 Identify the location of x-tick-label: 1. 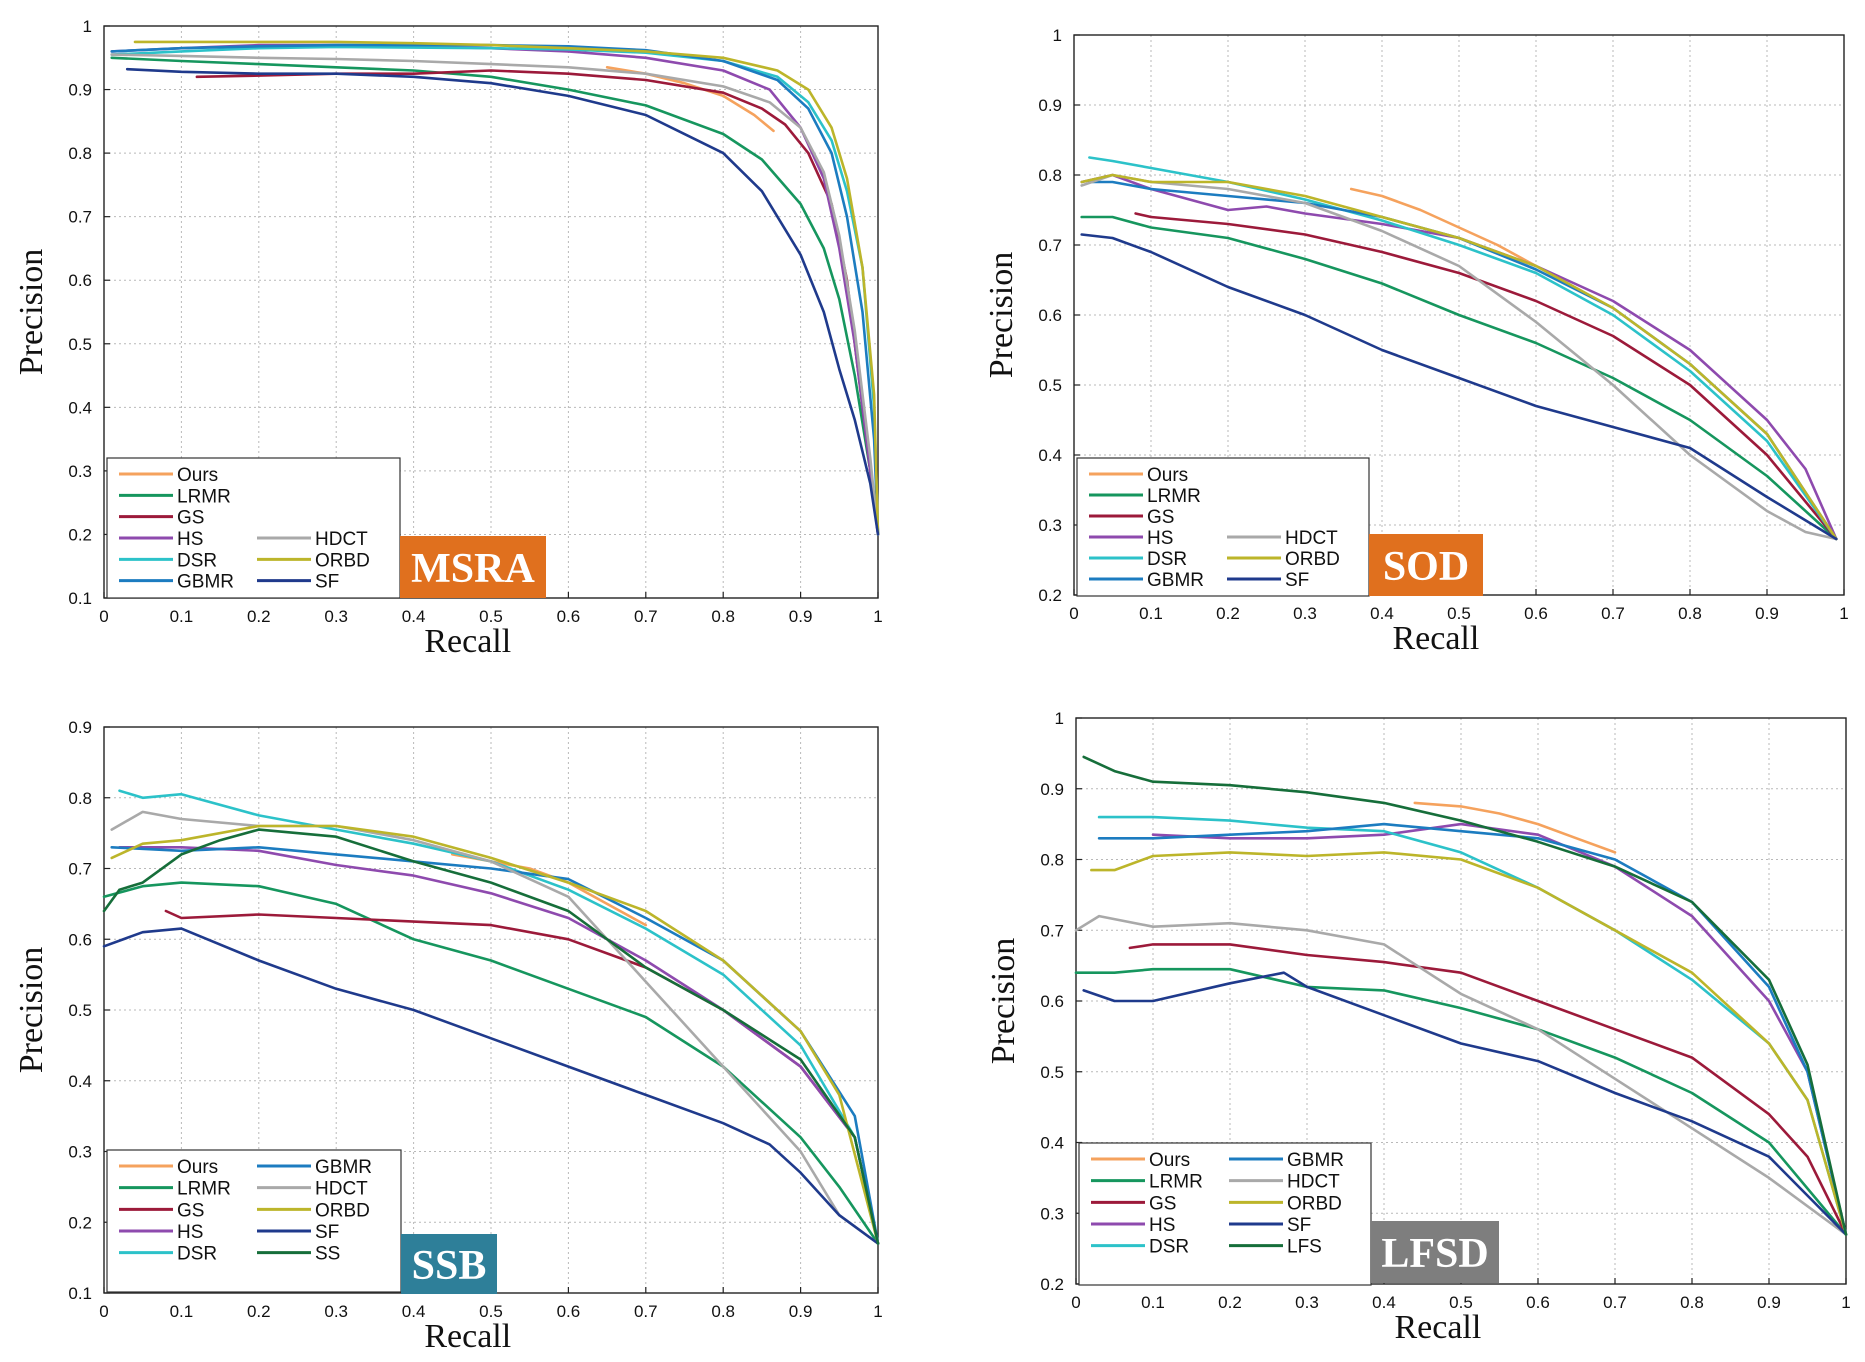
(1845, 1302).